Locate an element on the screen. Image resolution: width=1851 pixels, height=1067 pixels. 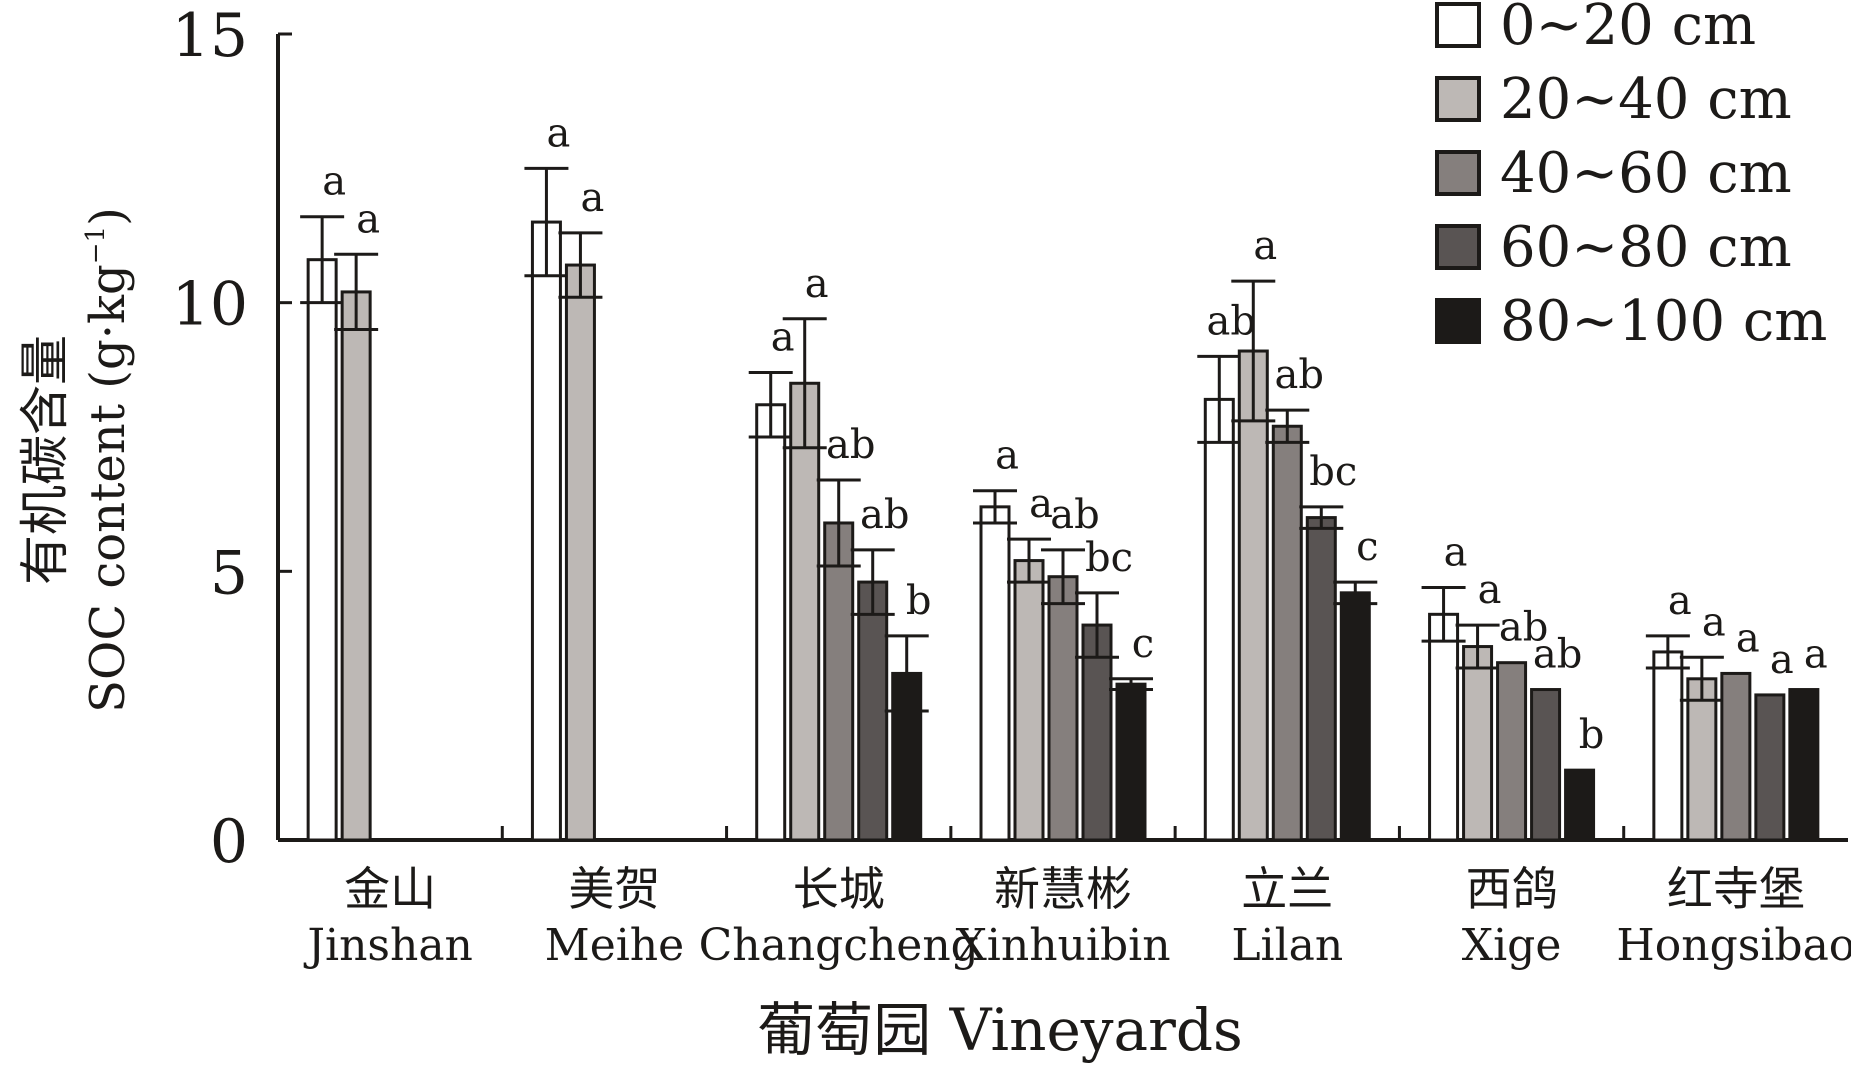
y-axis-title: 有机碳含量 SOC content (g·kg−1) is located at coordinates (76, 460).